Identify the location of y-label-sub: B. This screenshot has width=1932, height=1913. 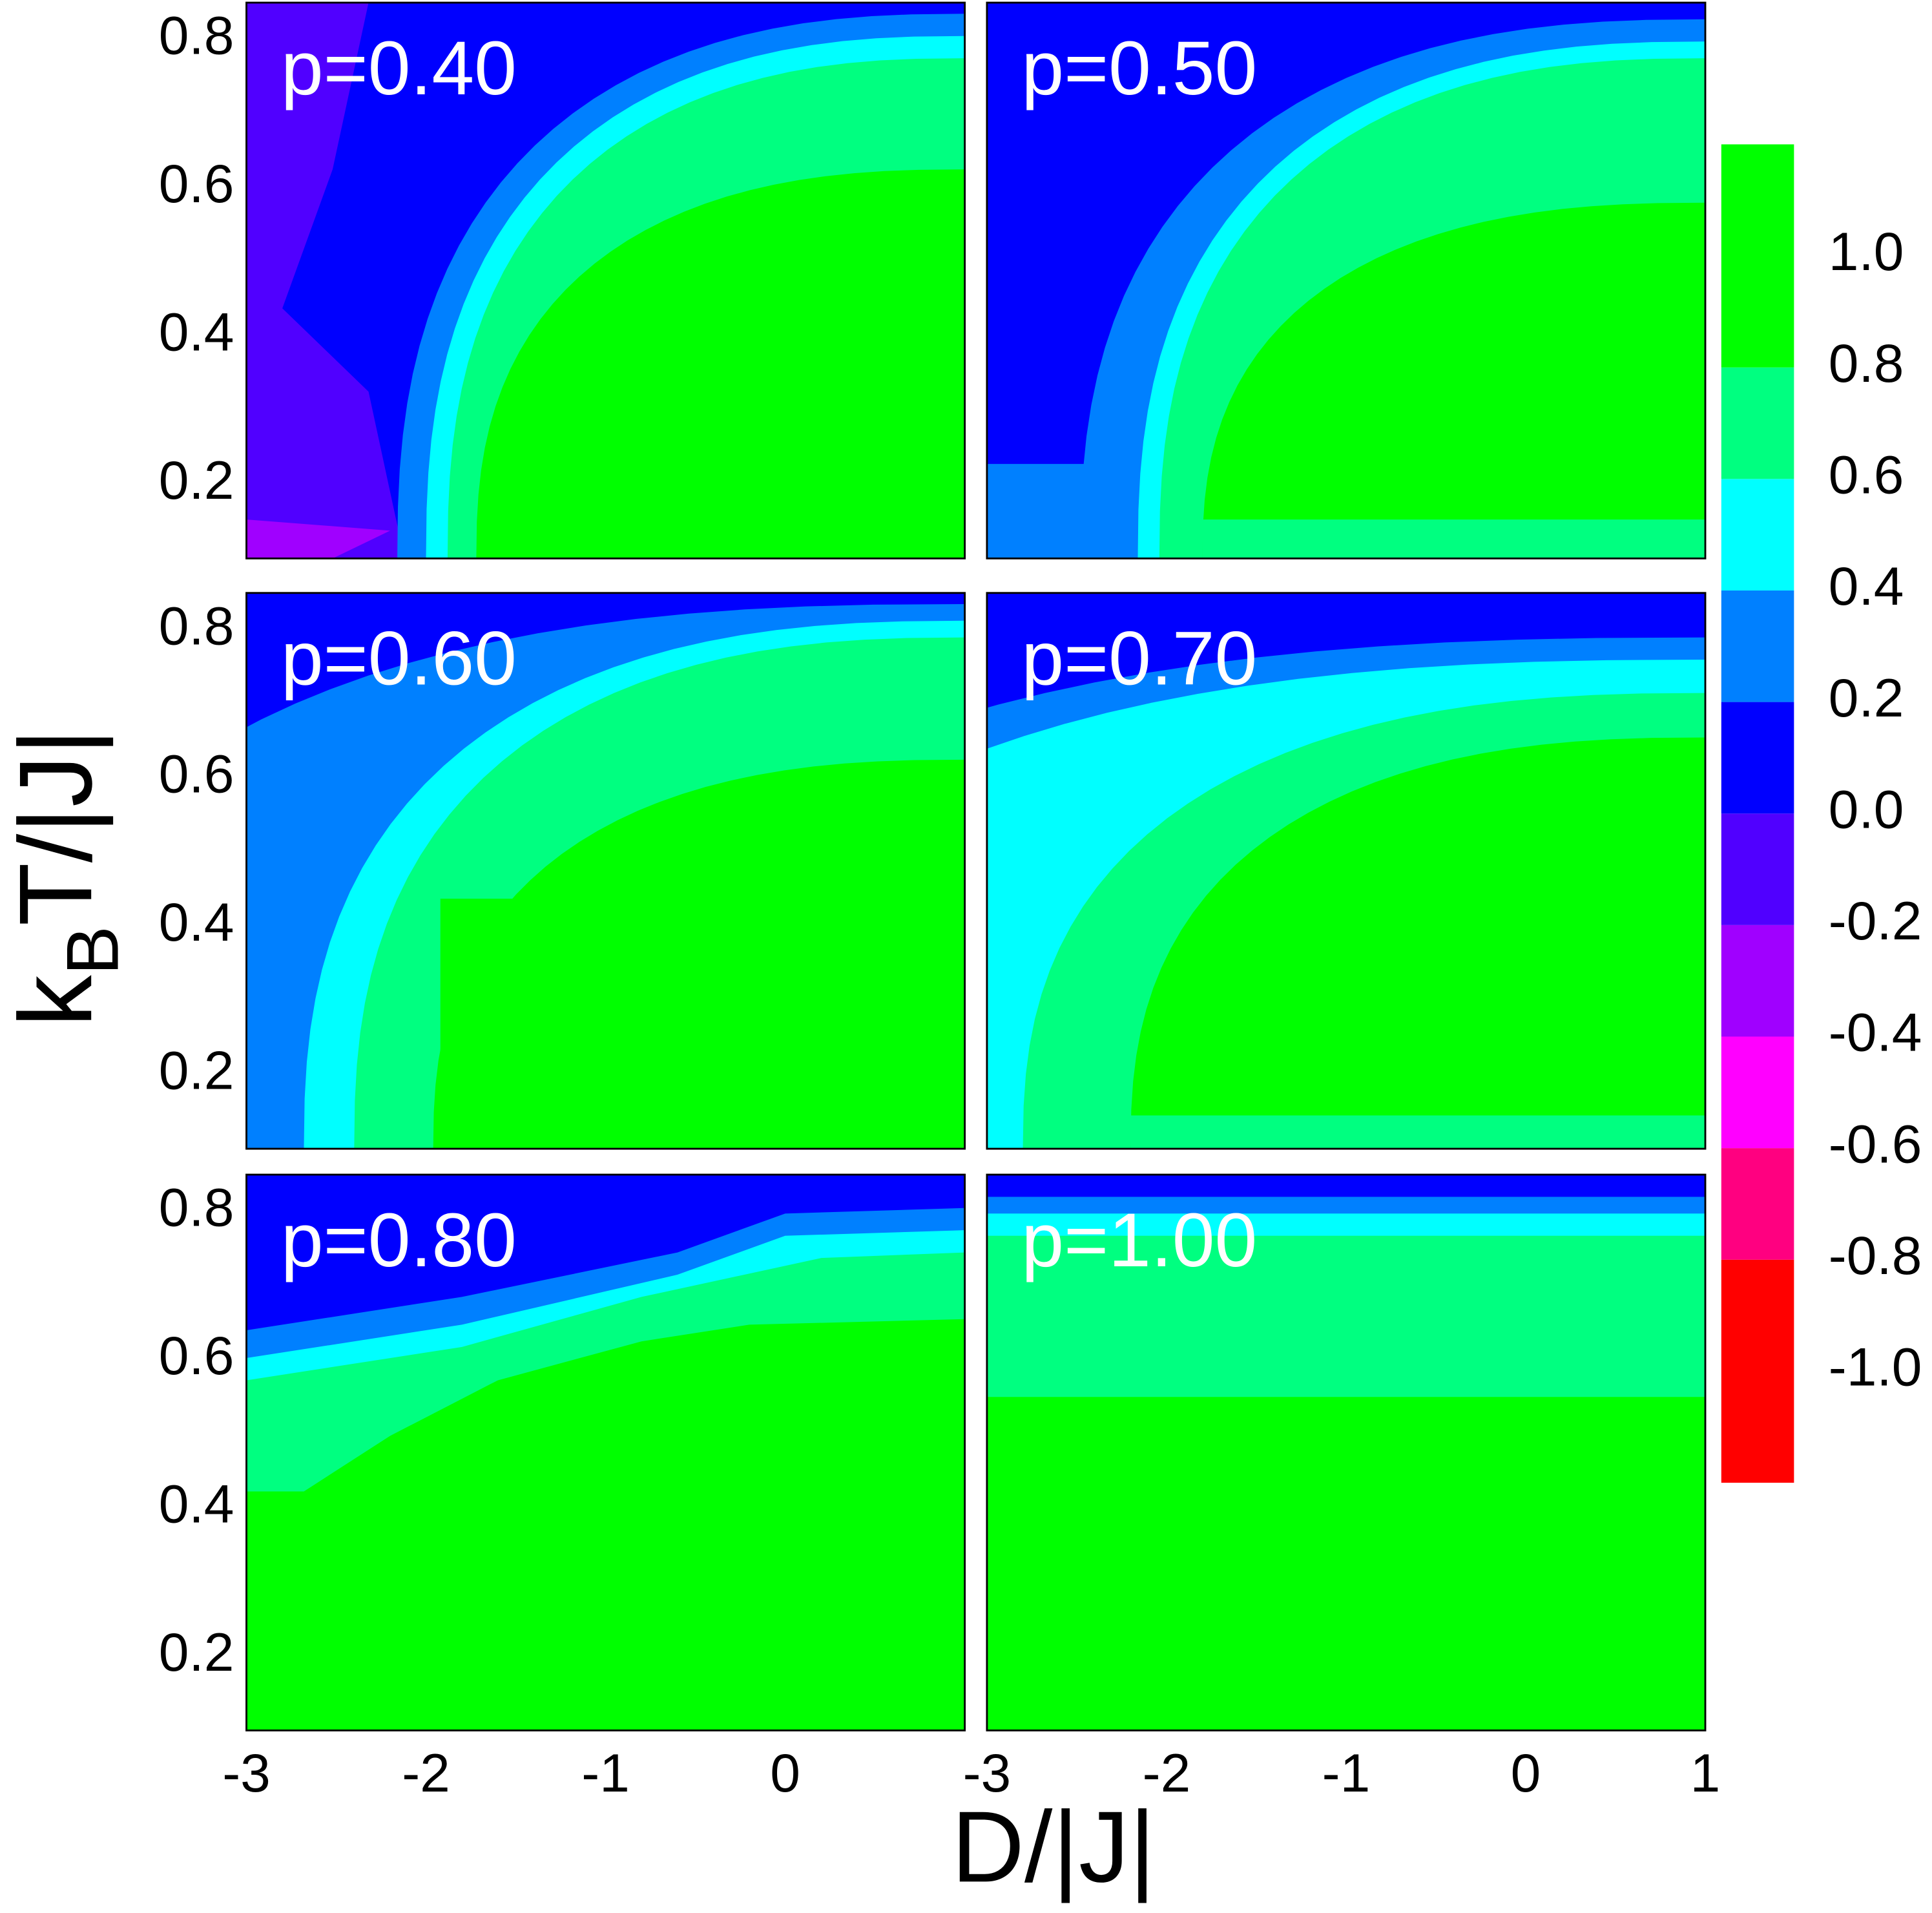
(93, 951).